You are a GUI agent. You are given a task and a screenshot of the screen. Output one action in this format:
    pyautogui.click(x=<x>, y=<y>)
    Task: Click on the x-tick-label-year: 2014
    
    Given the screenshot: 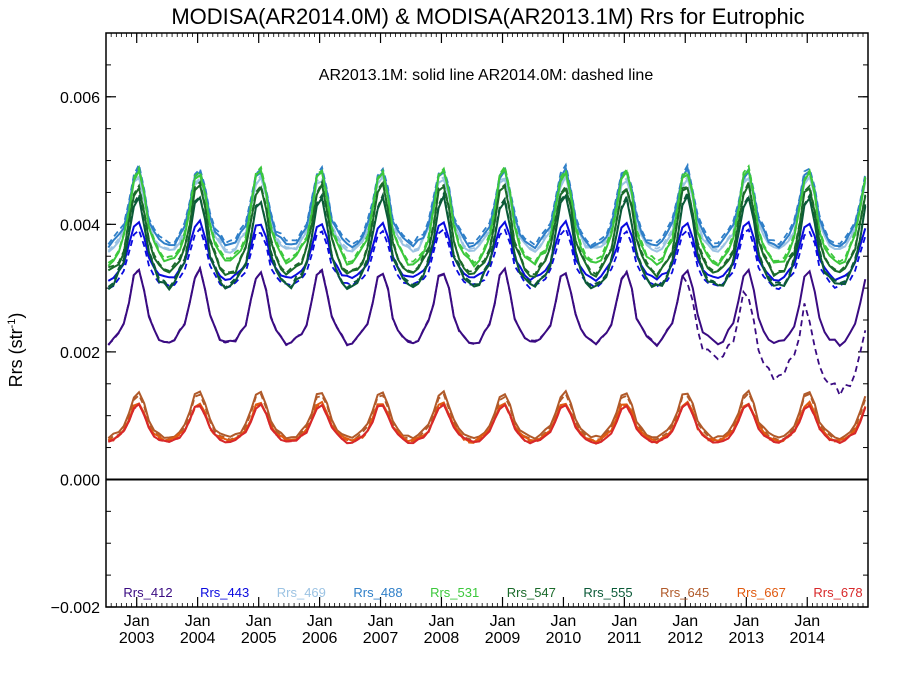 What is the action you would take?
    pyautogui.click(x=807, y=638)
    